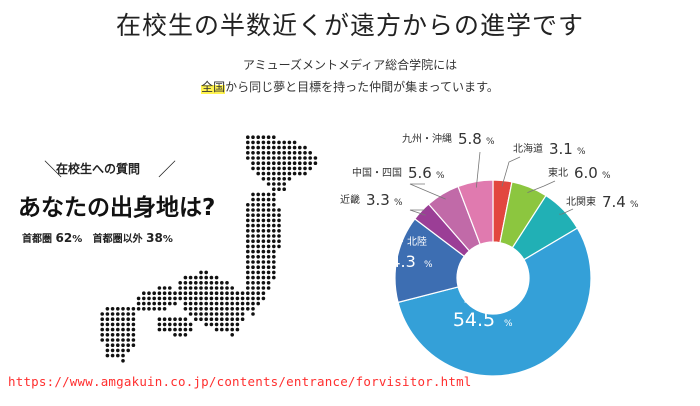  I want to click on slice-name-3: 首都圏, so click(478, 298).